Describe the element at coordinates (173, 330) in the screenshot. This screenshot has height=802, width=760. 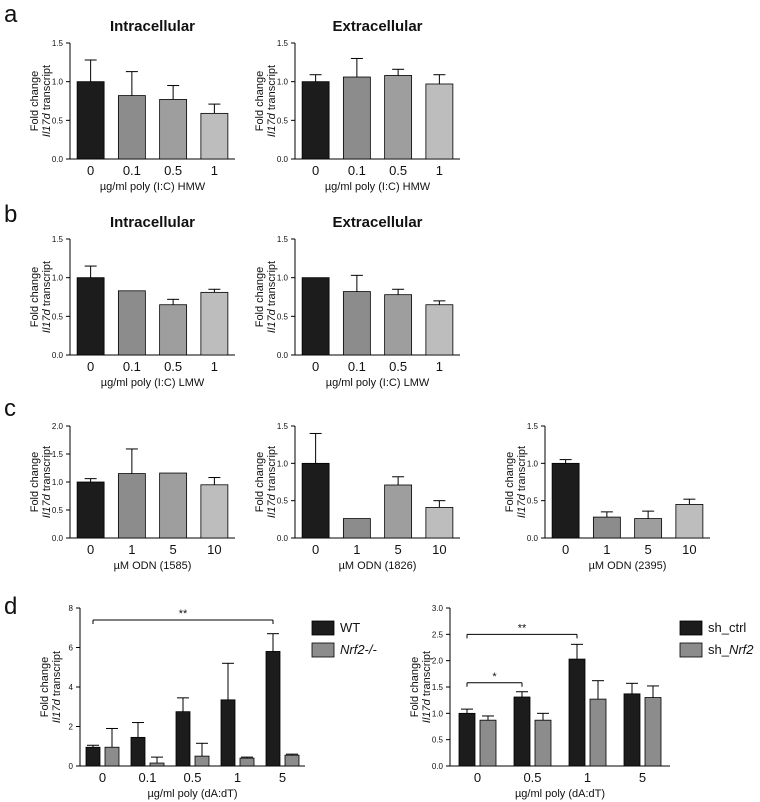
I see `bar-0.5` at that location.